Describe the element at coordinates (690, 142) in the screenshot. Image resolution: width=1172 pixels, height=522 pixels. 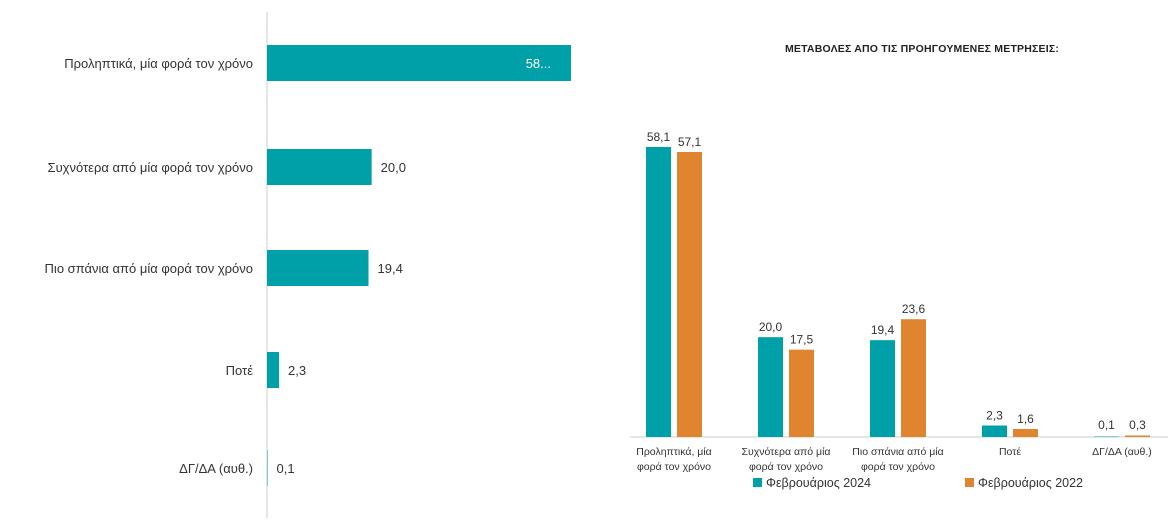
I see `value-label-2022: 57,1` at that location.